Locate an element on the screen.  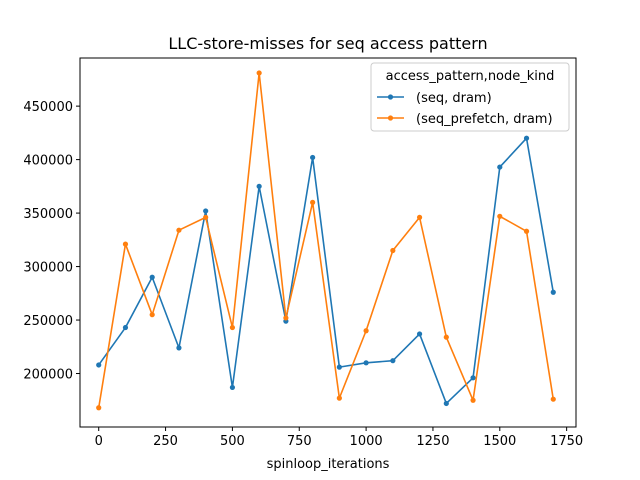
y-tick-label: 250000 is located at coordinates (48, 321).